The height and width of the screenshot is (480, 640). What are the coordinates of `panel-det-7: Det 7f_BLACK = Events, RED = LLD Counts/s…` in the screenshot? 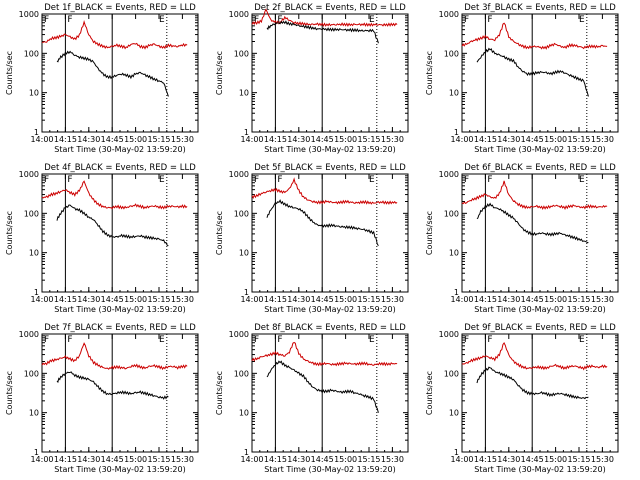 It's located at (102, 398).